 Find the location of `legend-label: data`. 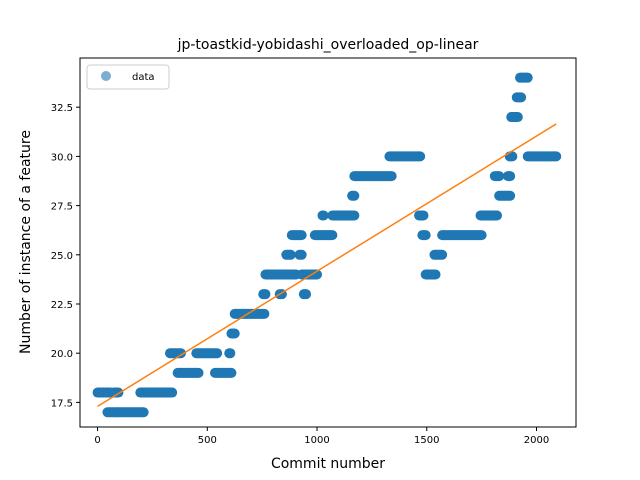

legend-label: data is located at coordinates (143, 77).